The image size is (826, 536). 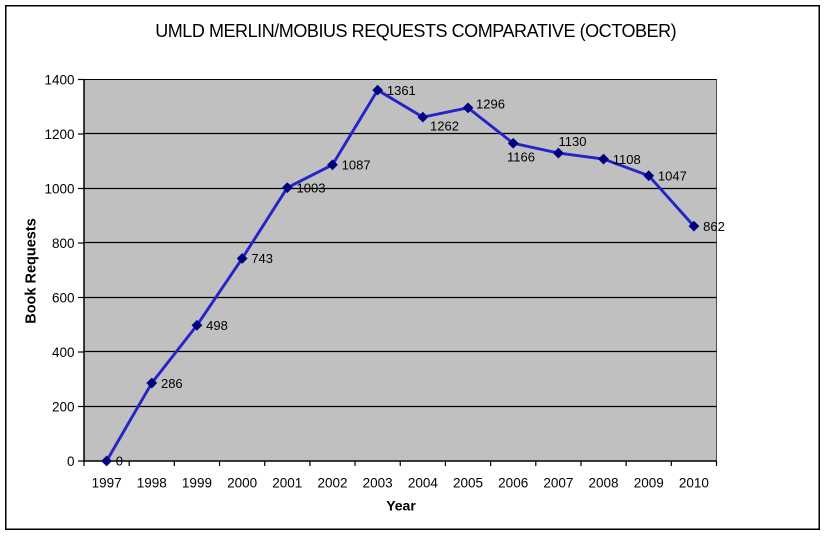 What do you see at coordinates (242, 483) in the screenshot?
I see `svg-text: 2000` at bounding box center [242, 483].